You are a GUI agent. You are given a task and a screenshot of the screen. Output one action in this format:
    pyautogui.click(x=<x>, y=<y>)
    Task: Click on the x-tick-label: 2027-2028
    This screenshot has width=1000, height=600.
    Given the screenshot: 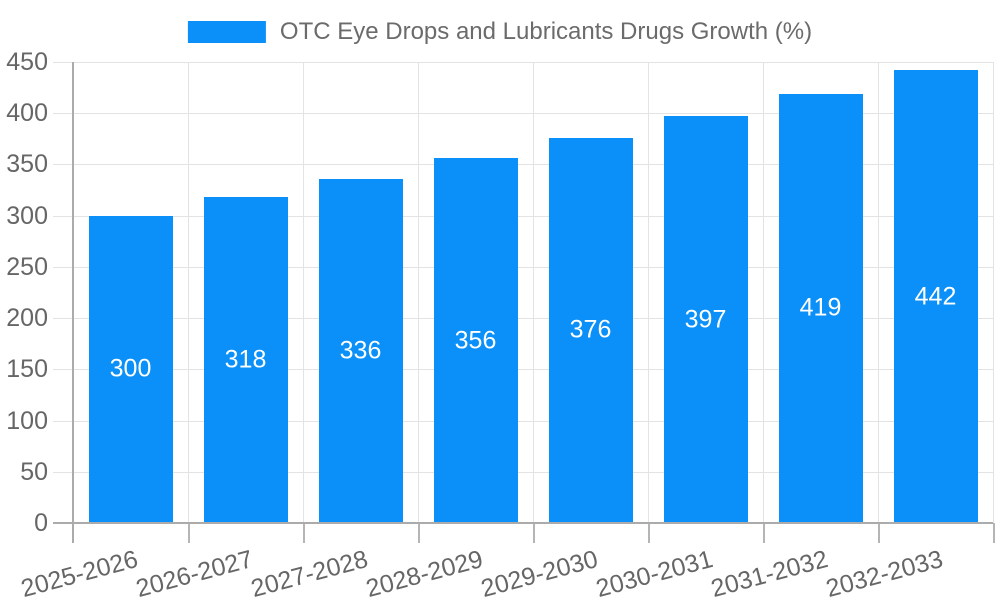 What is the action you would take?
    pyautogui.click(x=309, y=572)
    